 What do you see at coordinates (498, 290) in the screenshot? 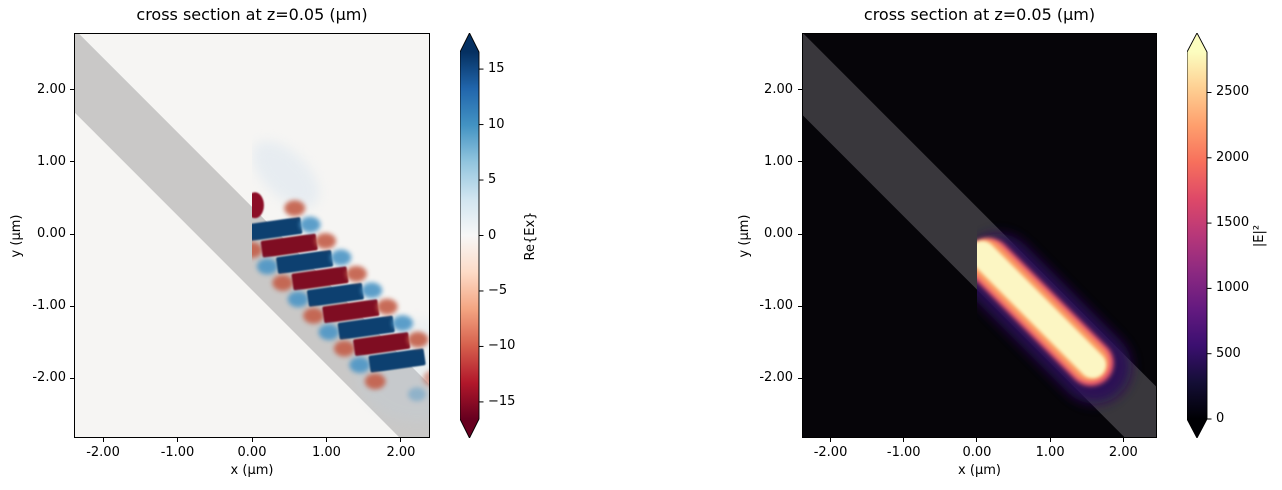
I see `colorbar-tick-label: −5` at bounding box center [498, 290].